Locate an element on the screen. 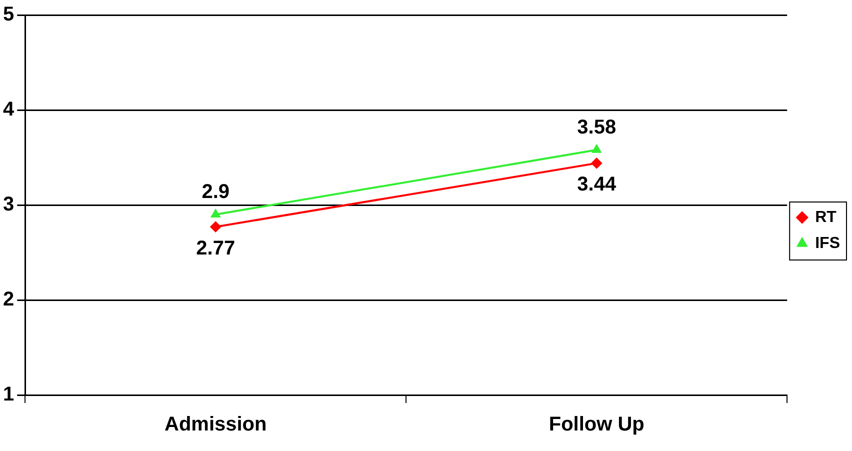 This screenshot has height=451, width=852. y-tick-label: 2 is located at coordinates (8, 299).